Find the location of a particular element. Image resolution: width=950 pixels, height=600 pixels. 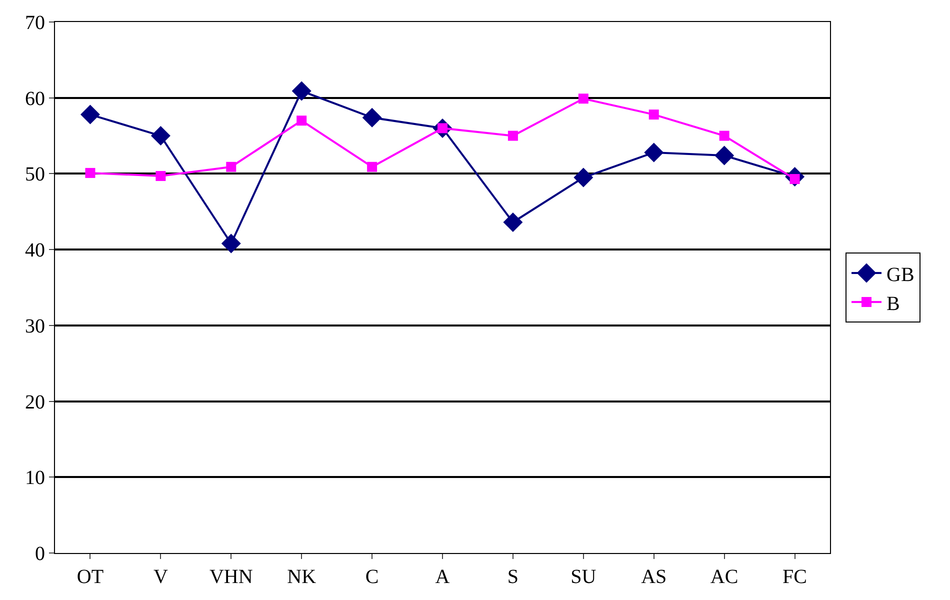

y-tick-label: 60 is located at coordinates (35, 99).